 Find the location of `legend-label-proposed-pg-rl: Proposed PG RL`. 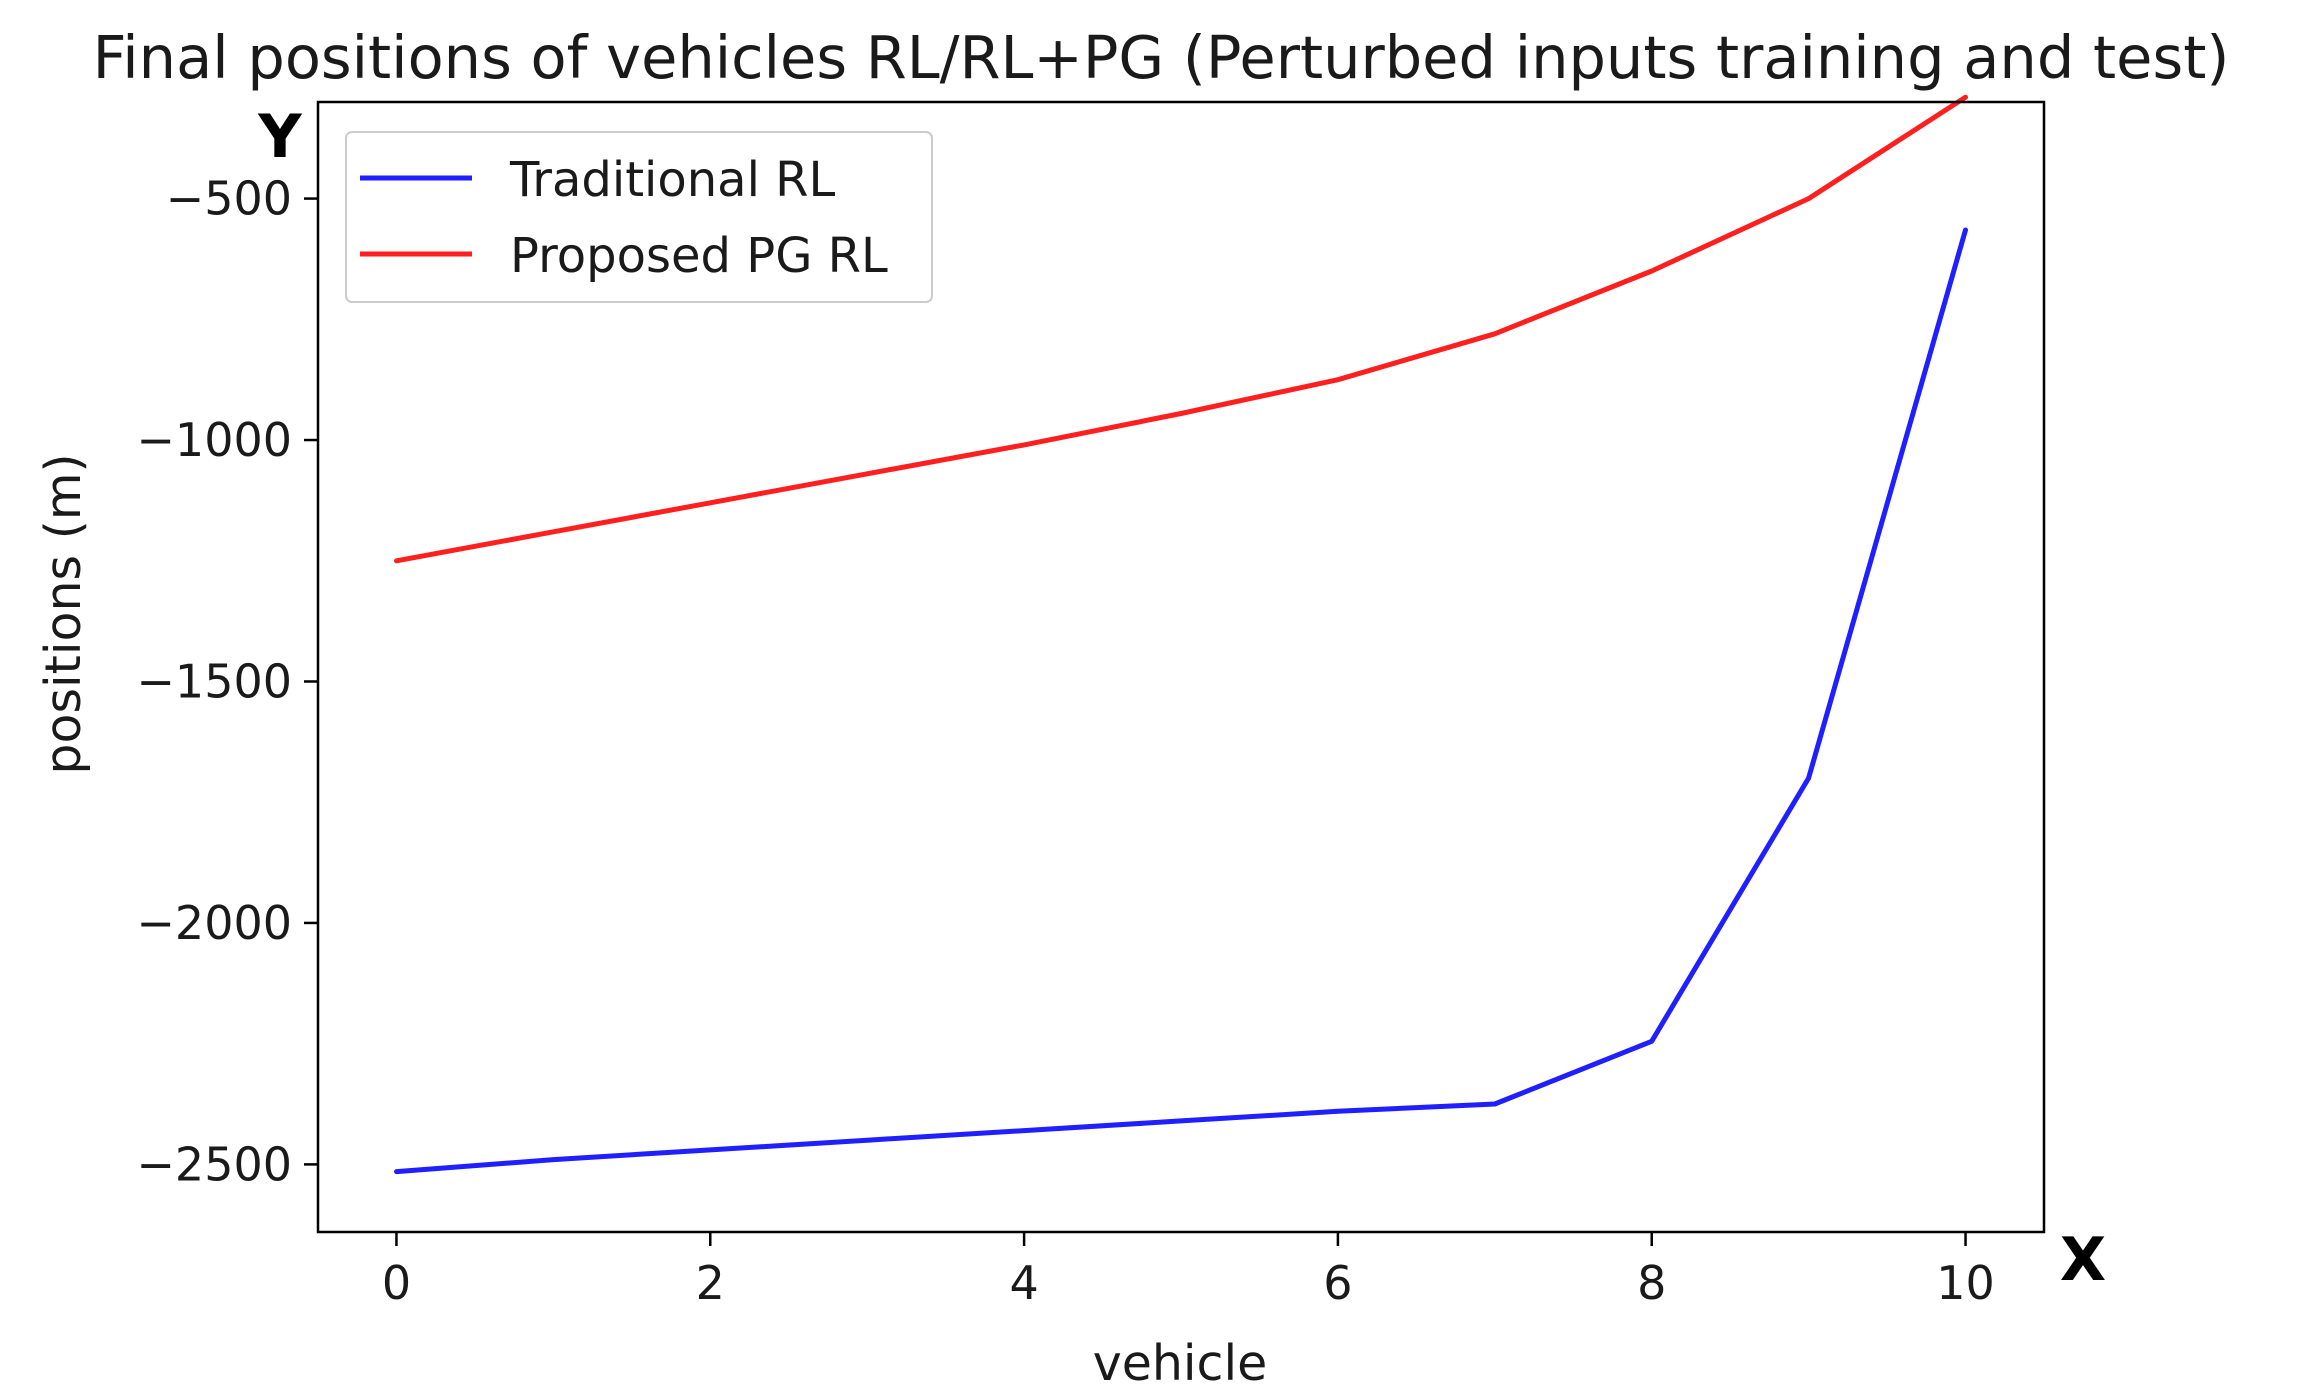

legend-label-proposed-pg-rl: Proposed PG RL is located at coordinates (699, 256).